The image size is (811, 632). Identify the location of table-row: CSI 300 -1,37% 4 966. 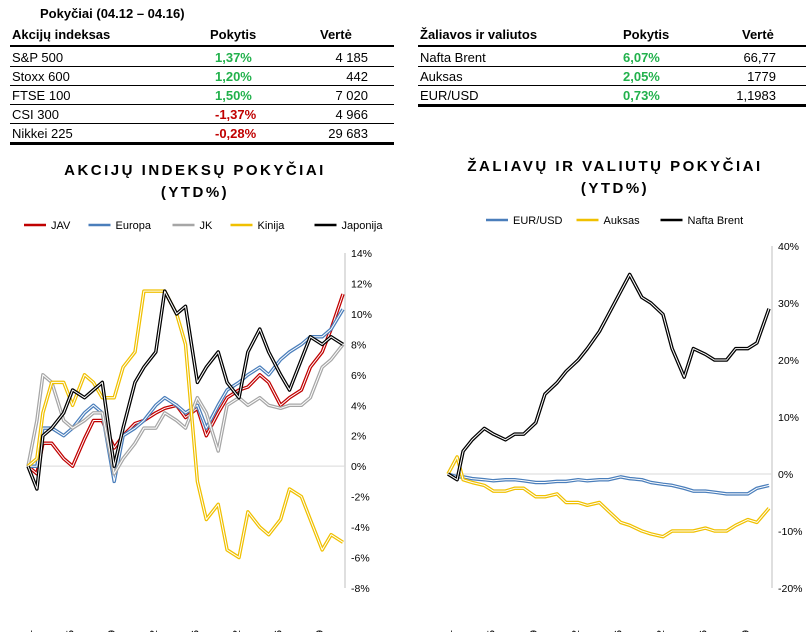
(202, 114).